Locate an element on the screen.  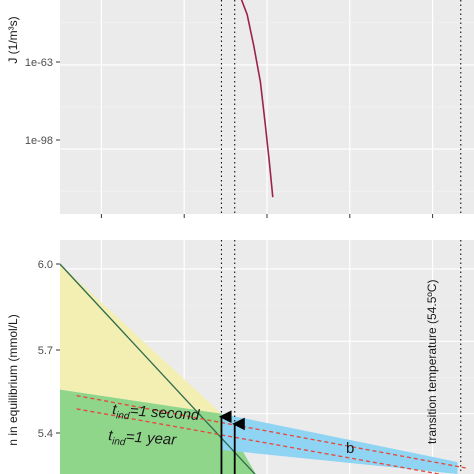
tind-value: =1 second is located at coordinates (164, 413).